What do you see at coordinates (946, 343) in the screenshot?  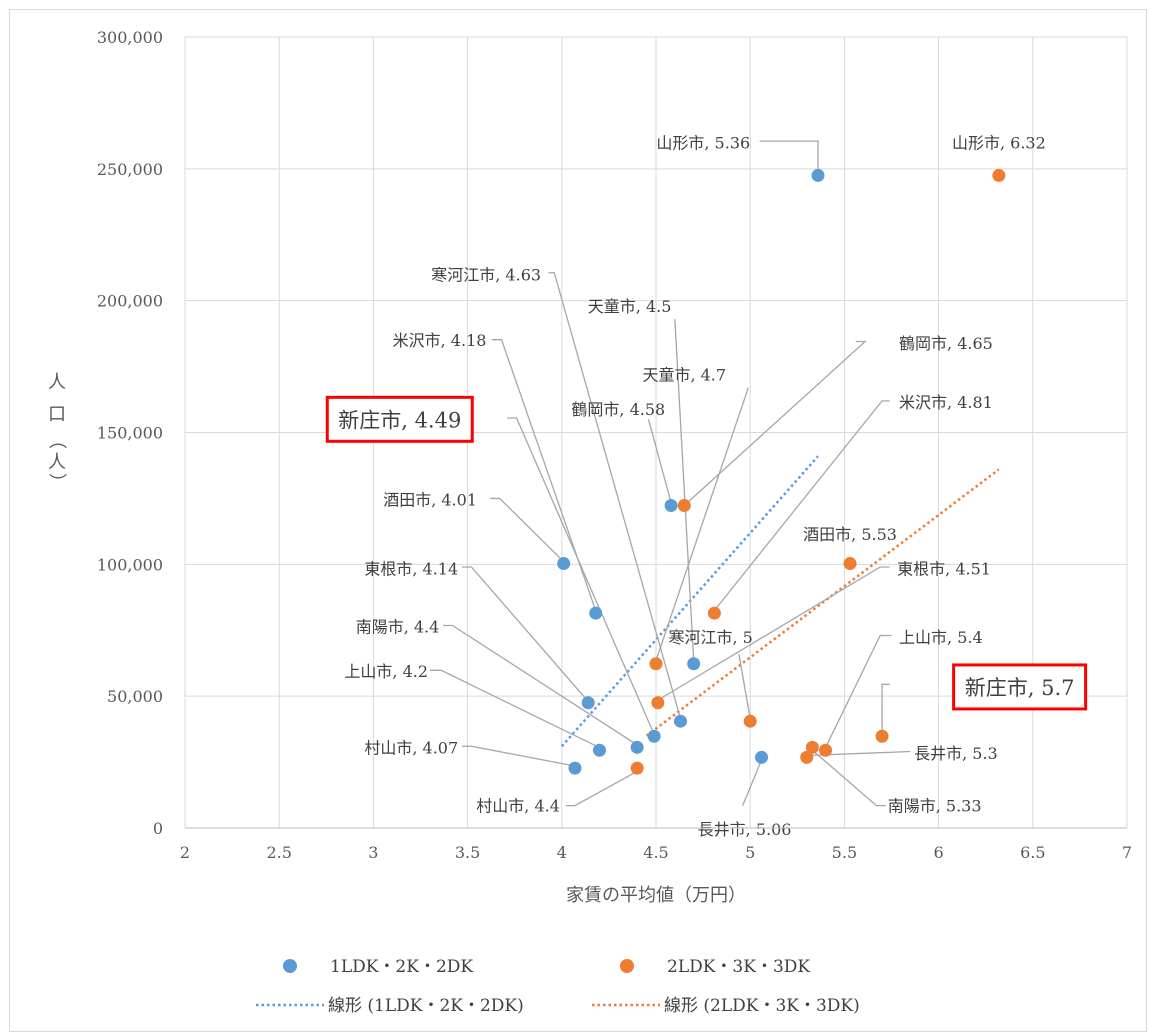 I see `data-label: 鶴岡市, 4.65` at bounding box center [946, 343].